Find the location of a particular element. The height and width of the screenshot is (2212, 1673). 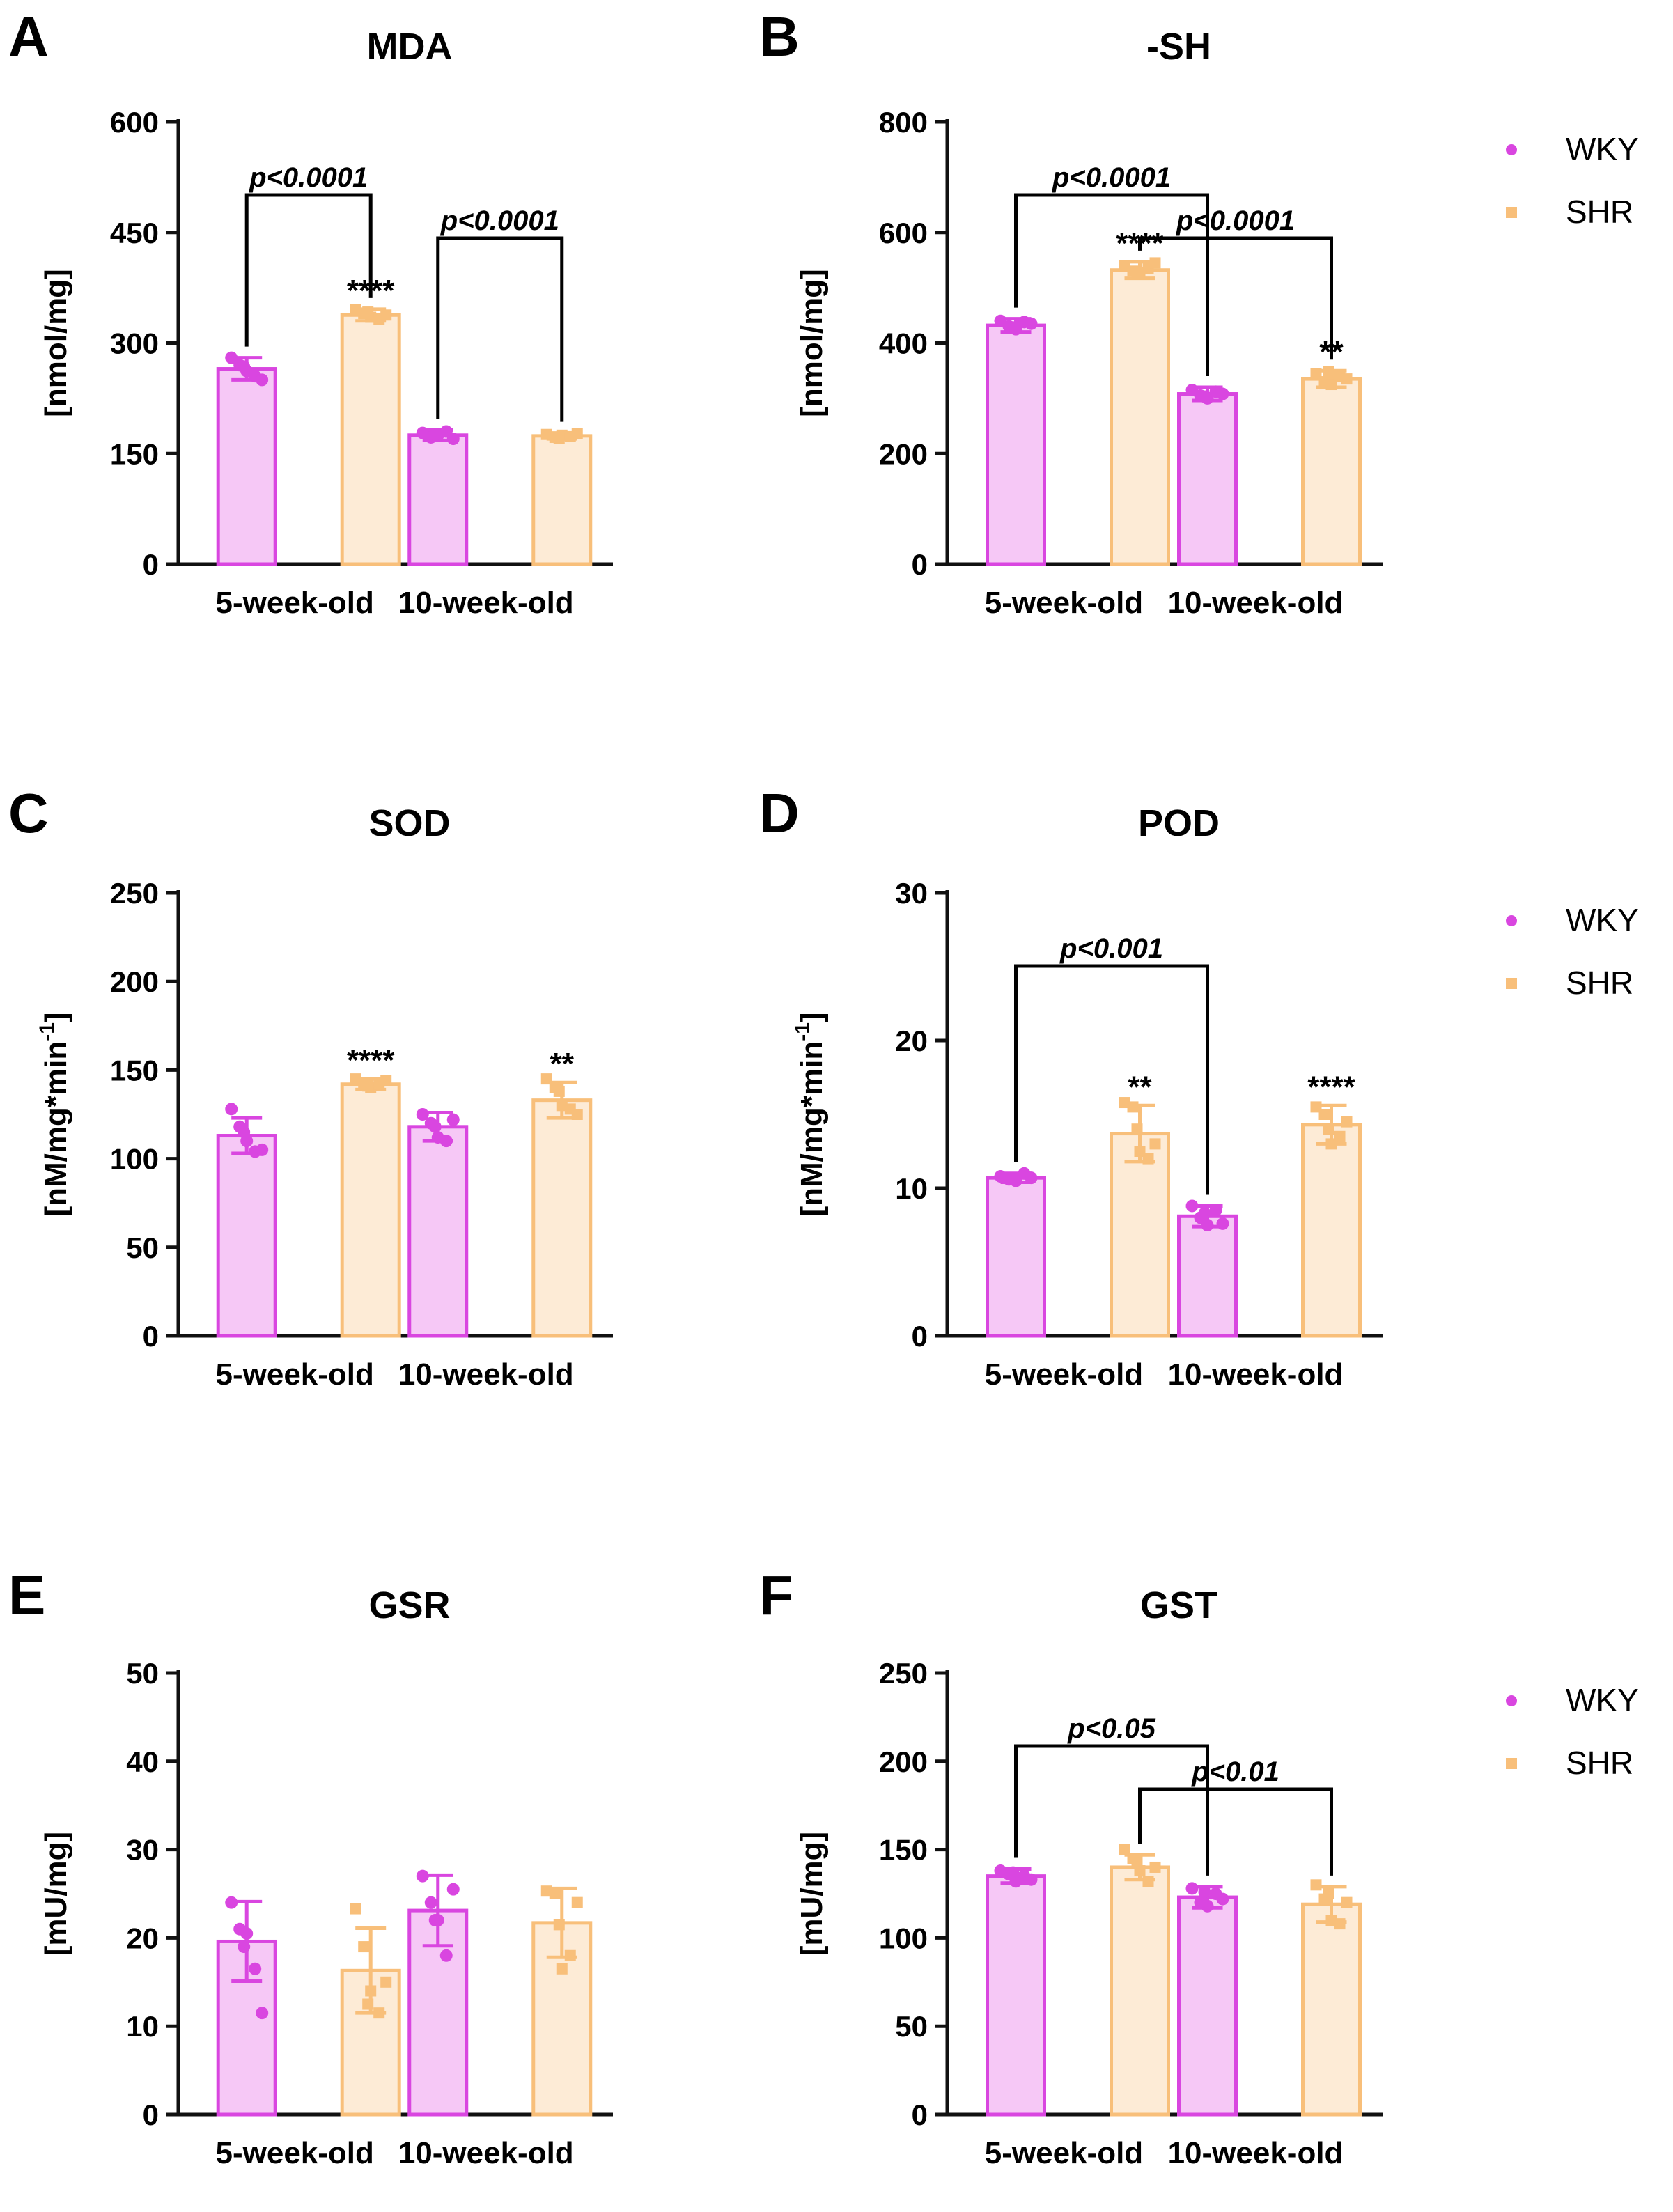

y-tick-label: 300 is located at coordinates (134, 343).